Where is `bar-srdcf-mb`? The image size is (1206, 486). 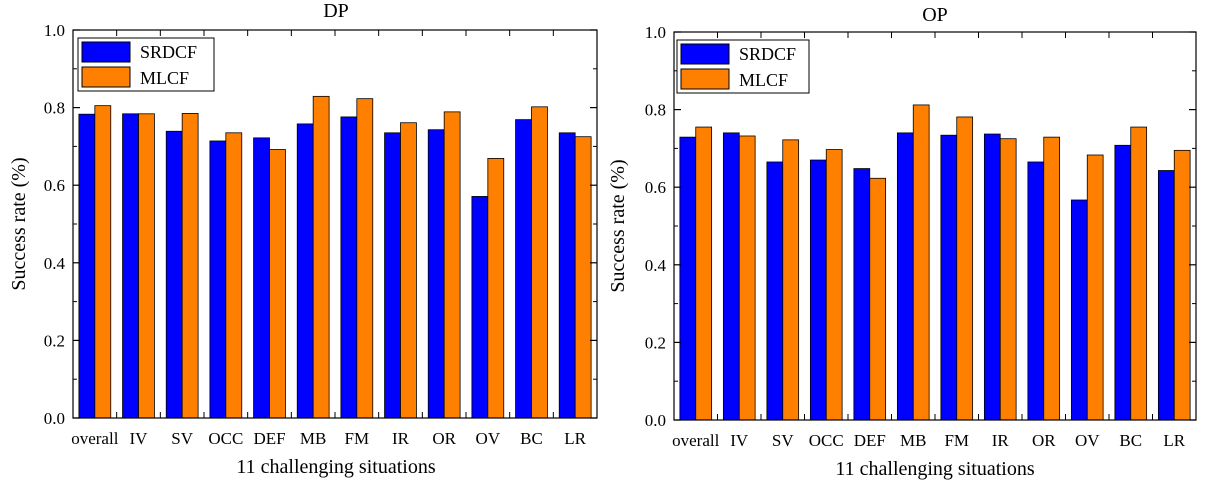 bar-srdcf-mb is located at coordinates (905, 276).